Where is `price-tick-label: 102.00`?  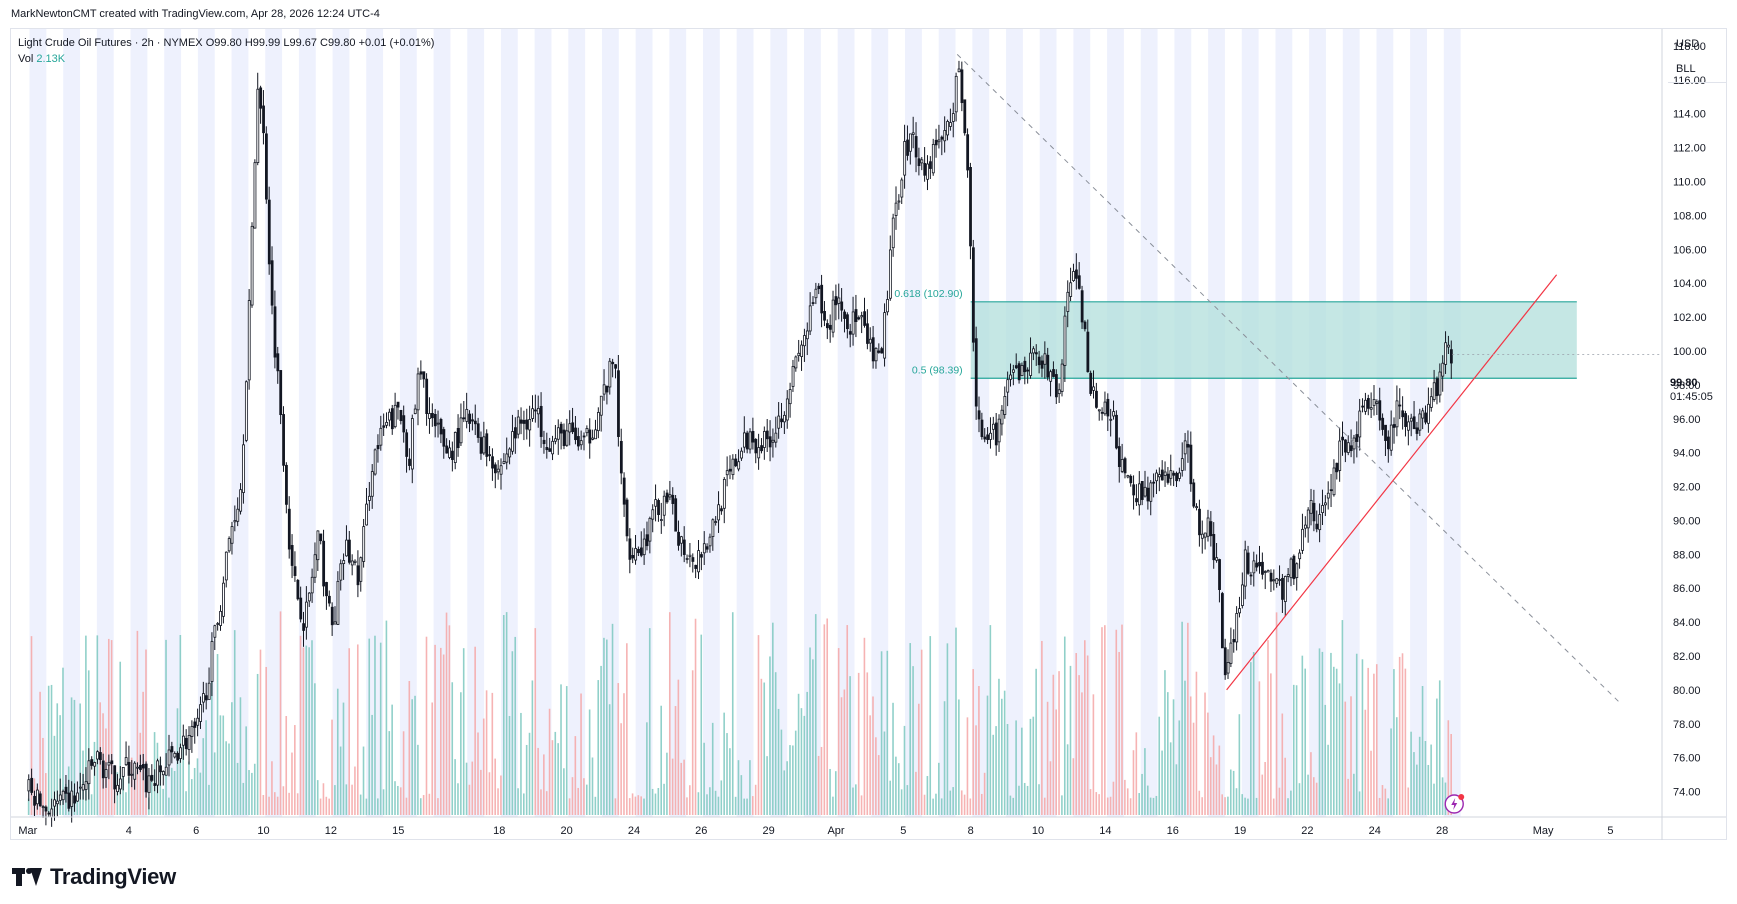
price-tick-label: 102.00 is located at coordinates (1690, 318).